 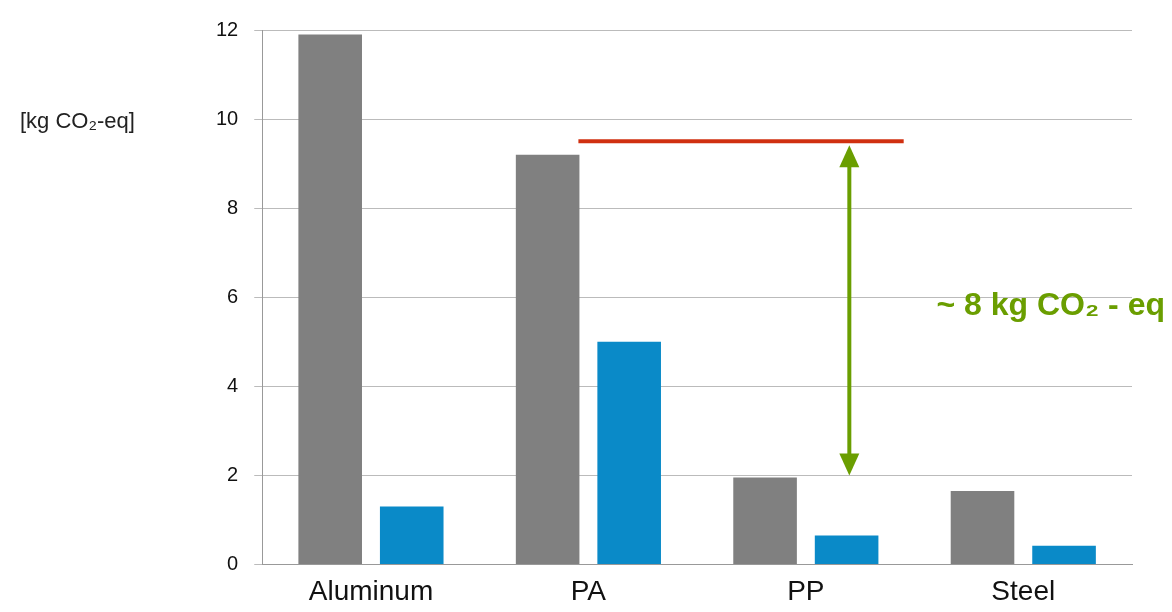 I want to click on y-axis-title: [kg CO₂-eq], so click(x=77, y=121).